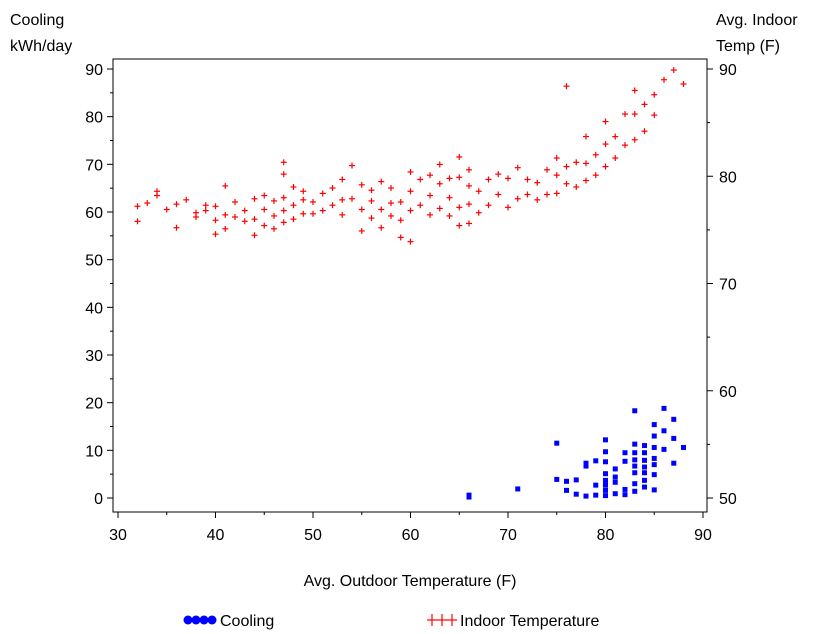  I want to click on left-axis-ticks: 0 10 20 30 40 50 60 70 80 90, so click(99, 285).